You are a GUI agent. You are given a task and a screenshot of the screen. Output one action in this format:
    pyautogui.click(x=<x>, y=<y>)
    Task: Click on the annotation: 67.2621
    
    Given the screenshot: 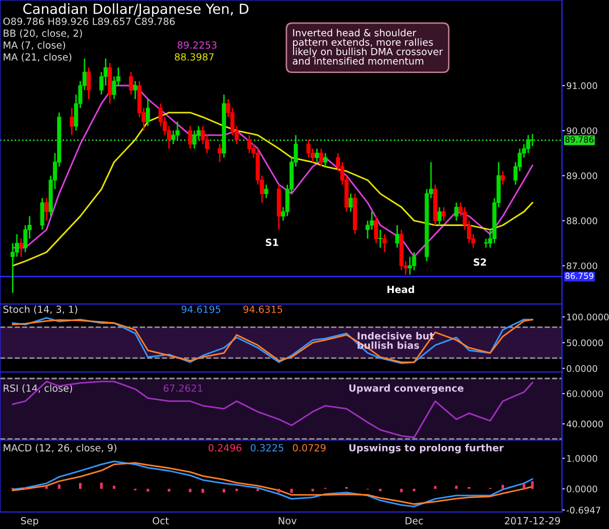 What is the action you would take?
    pyautogui.click(x=183, y=388)
    